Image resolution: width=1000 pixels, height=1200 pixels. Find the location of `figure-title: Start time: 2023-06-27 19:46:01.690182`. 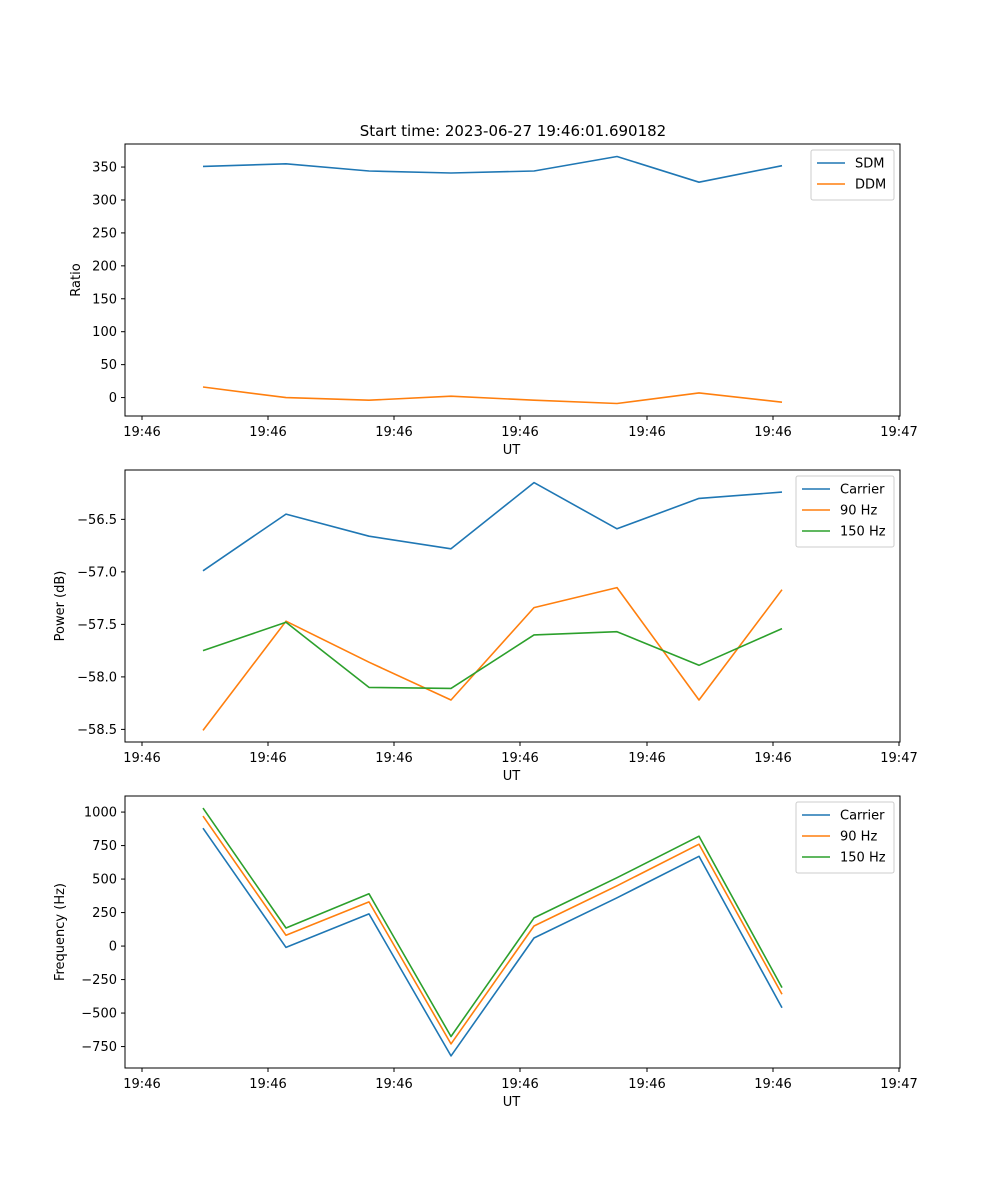

figure-title: Start time: 2023-06-27 19:46:01.690182 is located at coordinates (513, 131).